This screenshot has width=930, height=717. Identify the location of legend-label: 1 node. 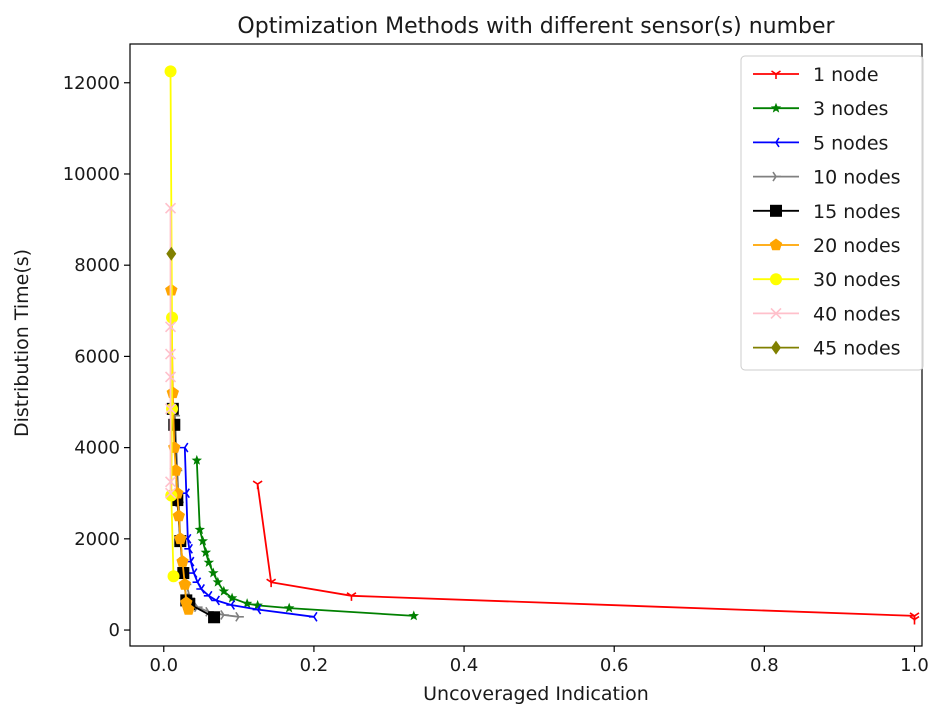
(846, 75).